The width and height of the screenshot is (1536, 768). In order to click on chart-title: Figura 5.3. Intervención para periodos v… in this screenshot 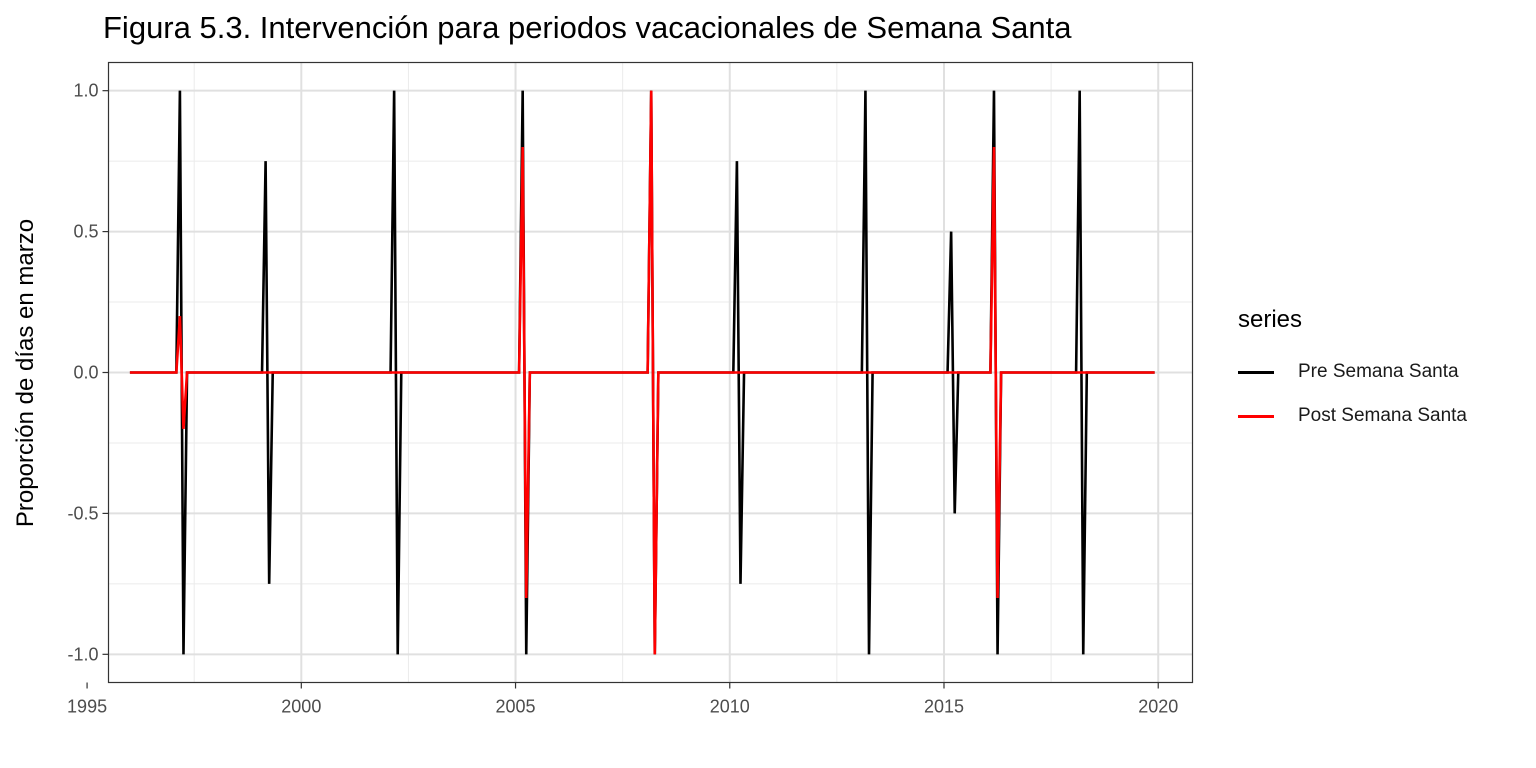, I will do `click(587, 27)`.